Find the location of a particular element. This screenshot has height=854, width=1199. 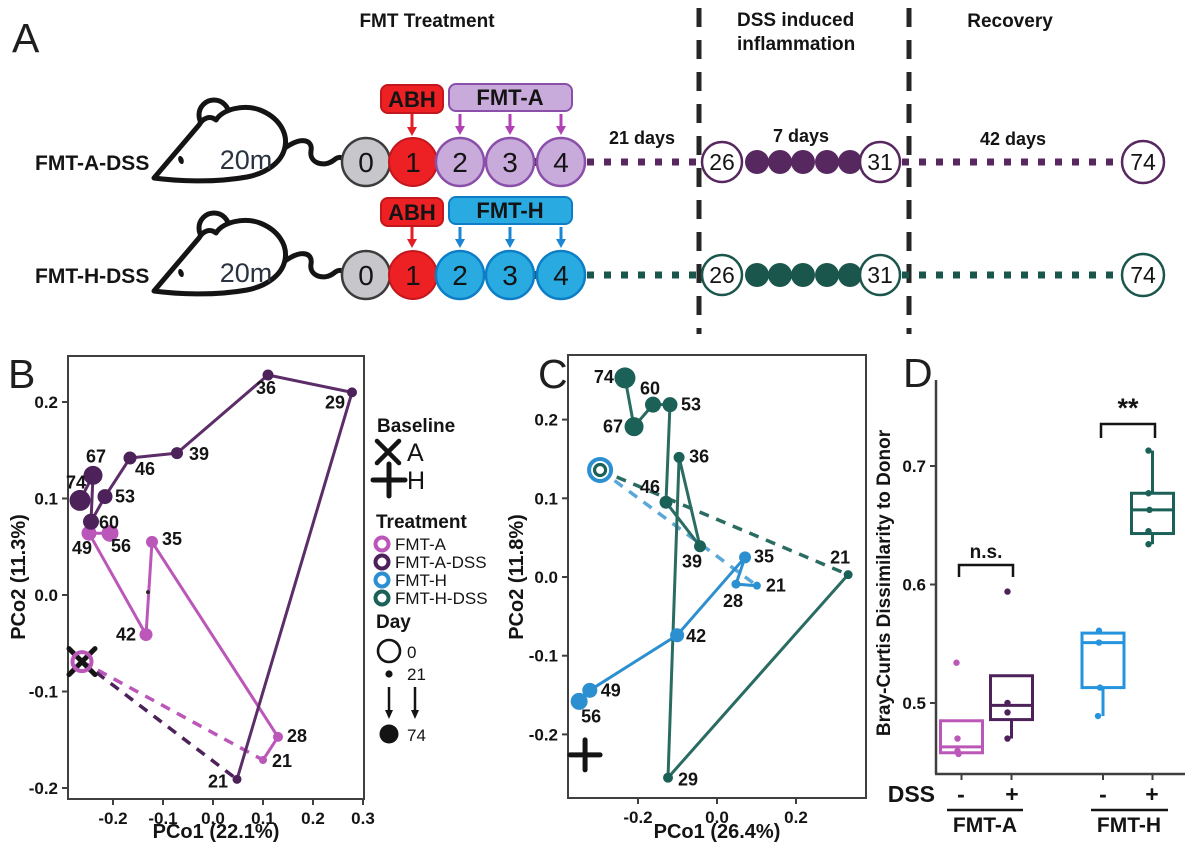

trajectory-FMT-A-DSS is located at coordinates (216, 576).